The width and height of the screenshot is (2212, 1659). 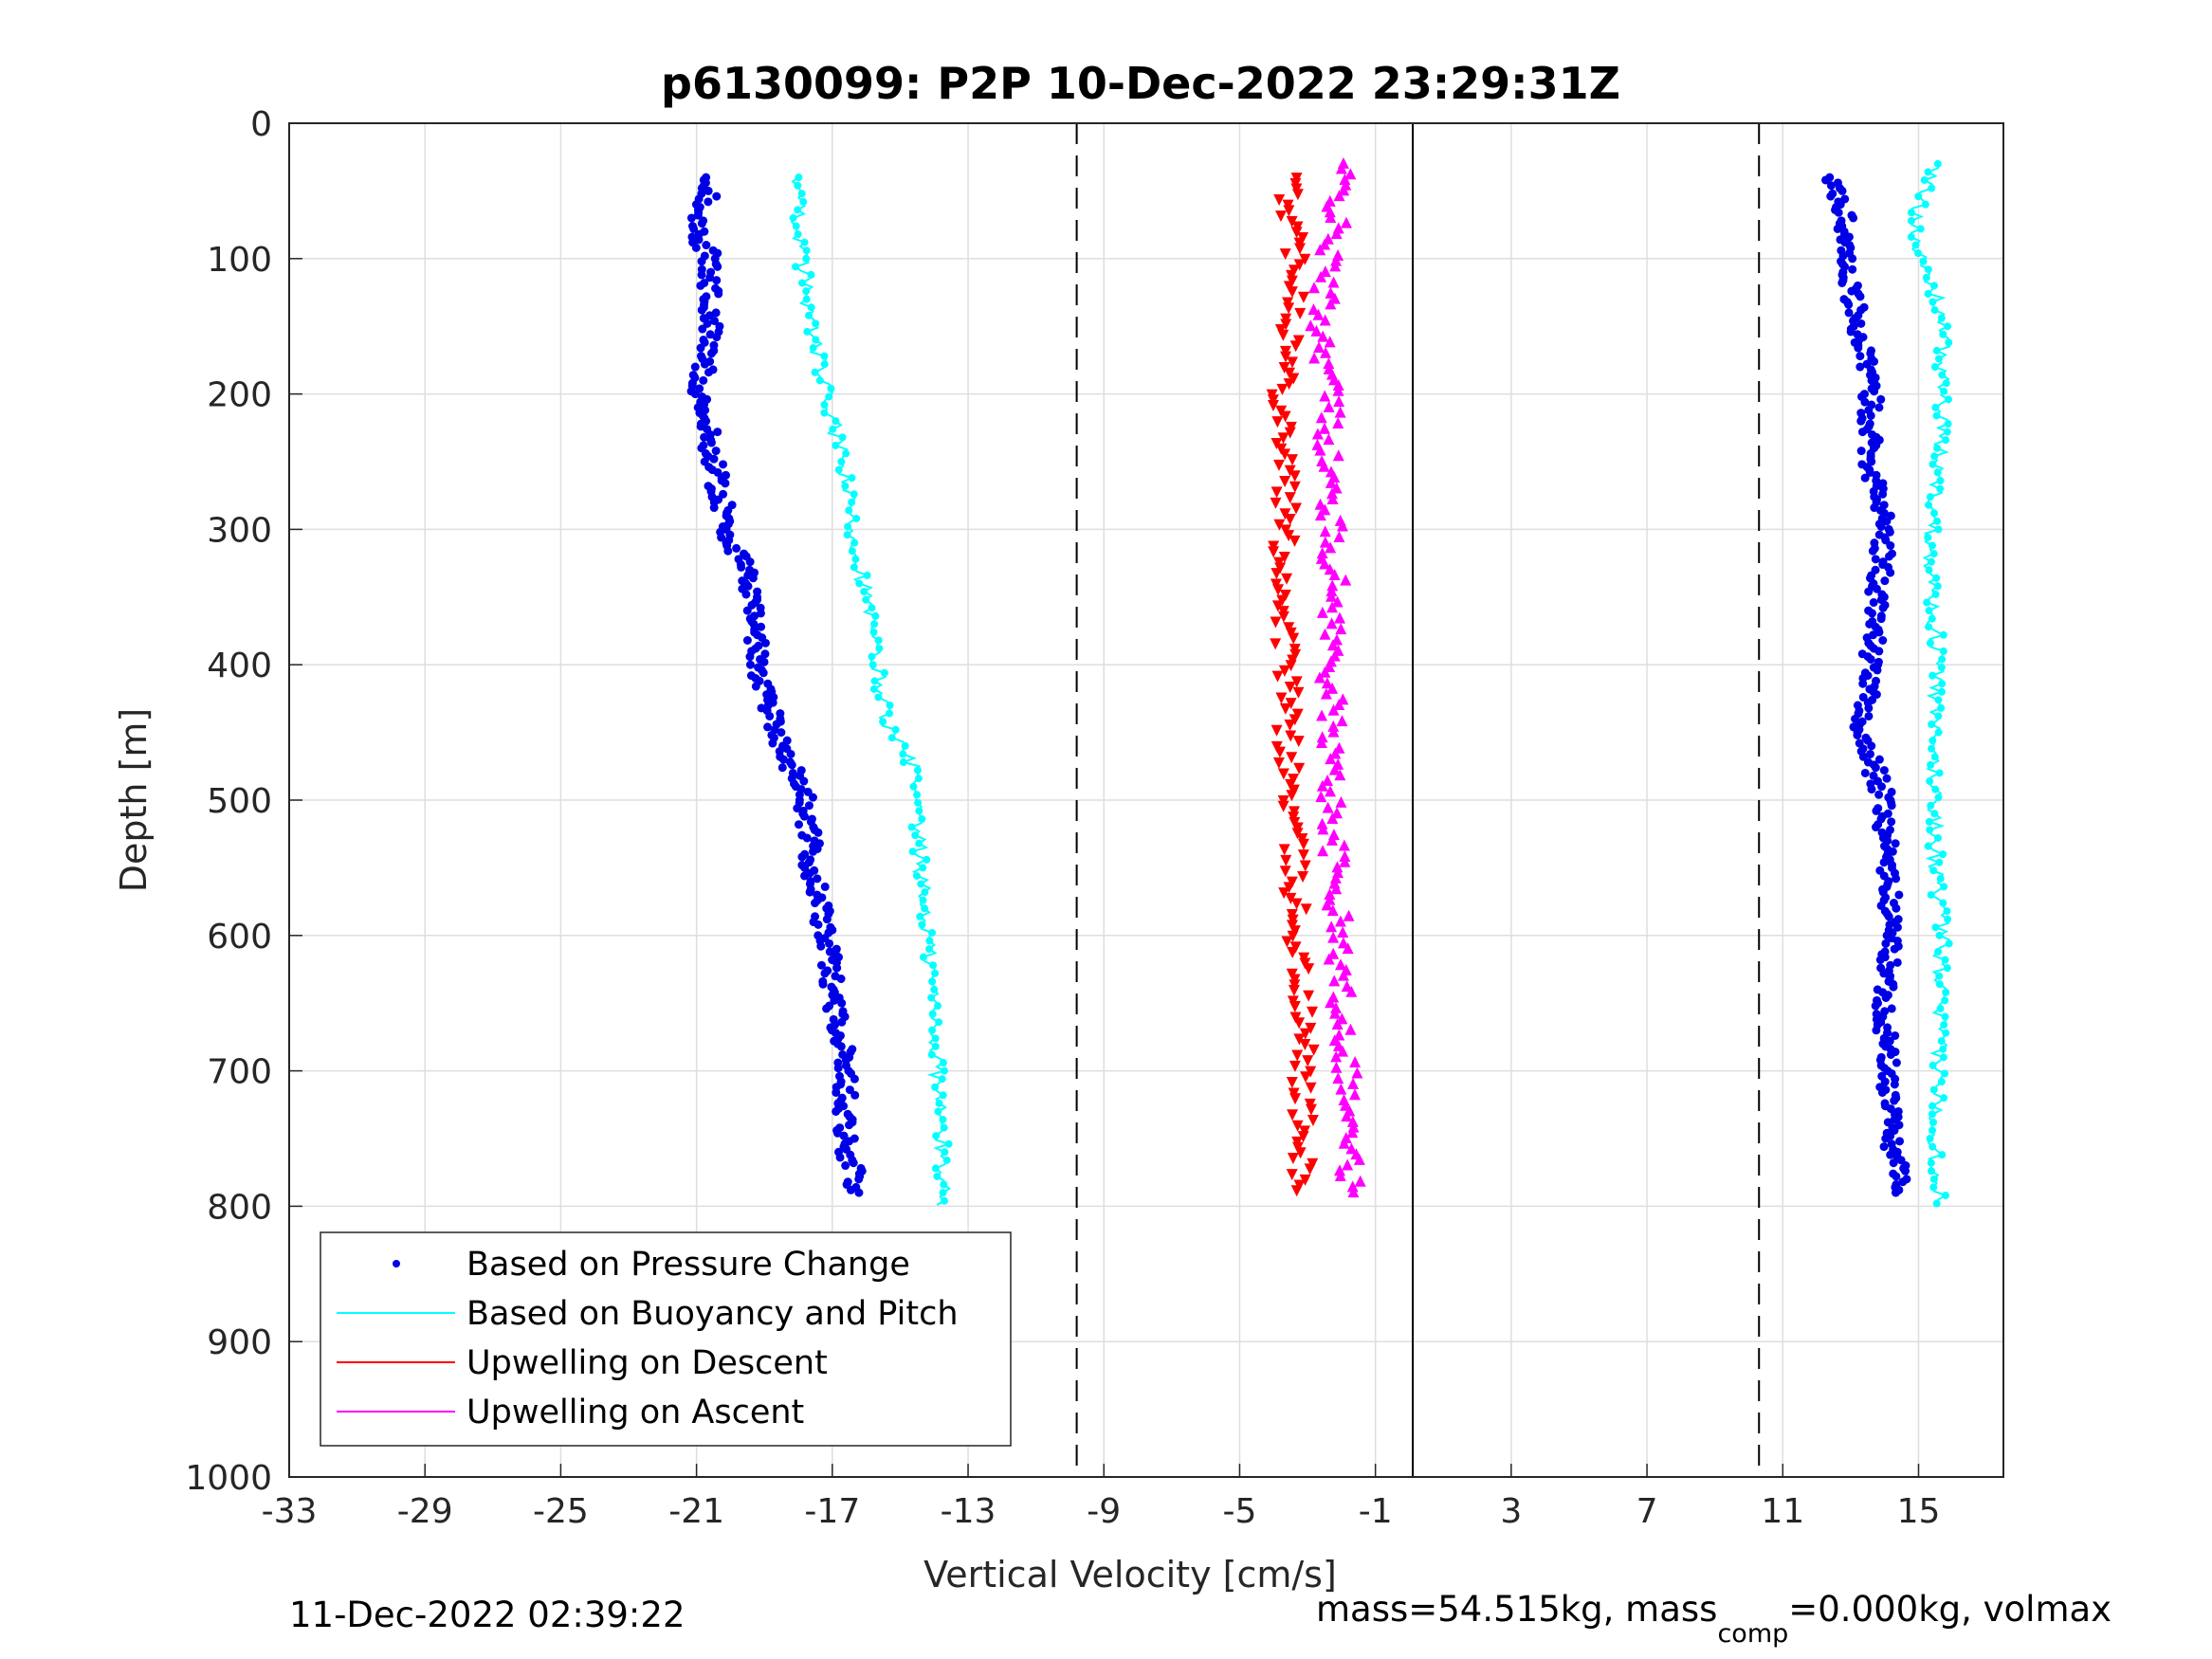 What do you see at coordinates (1335, 677) in the screenshot?
I see `series-upwelling-ascent` at bounding box center [1335, 677].